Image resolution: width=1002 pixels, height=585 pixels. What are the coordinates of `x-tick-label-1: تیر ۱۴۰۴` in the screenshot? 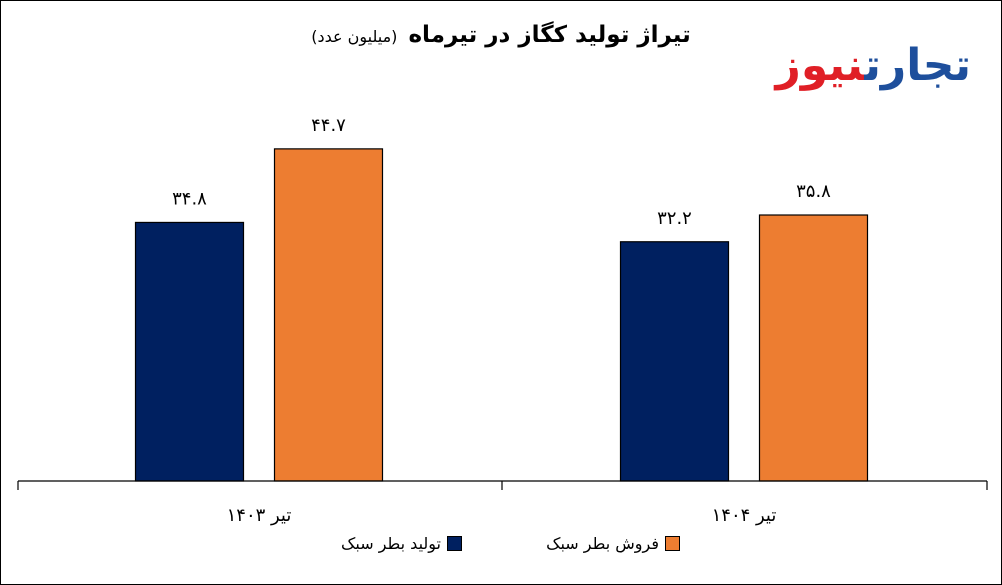 It's located at (744, 515).